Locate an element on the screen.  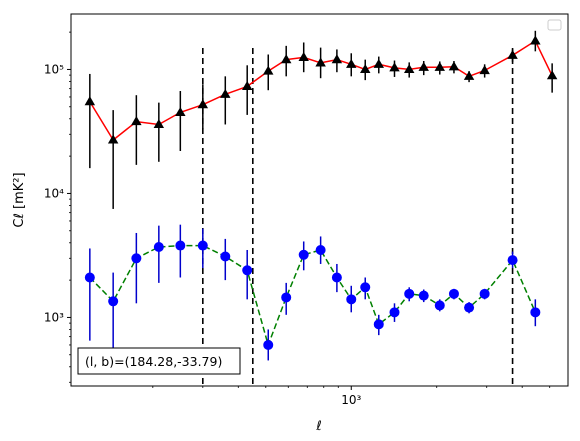
coordinate-annotation: (l, b)=(184.28,-33.79) is located at coordinates (159, 361).